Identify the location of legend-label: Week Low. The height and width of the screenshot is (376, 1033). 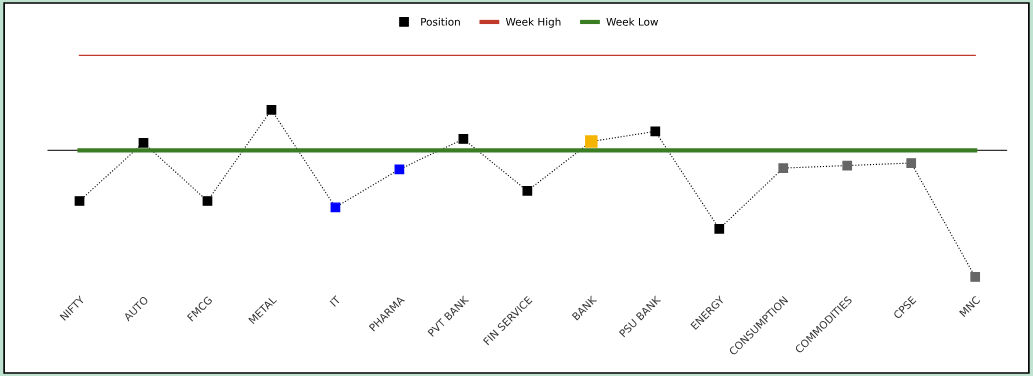
(632, 21).